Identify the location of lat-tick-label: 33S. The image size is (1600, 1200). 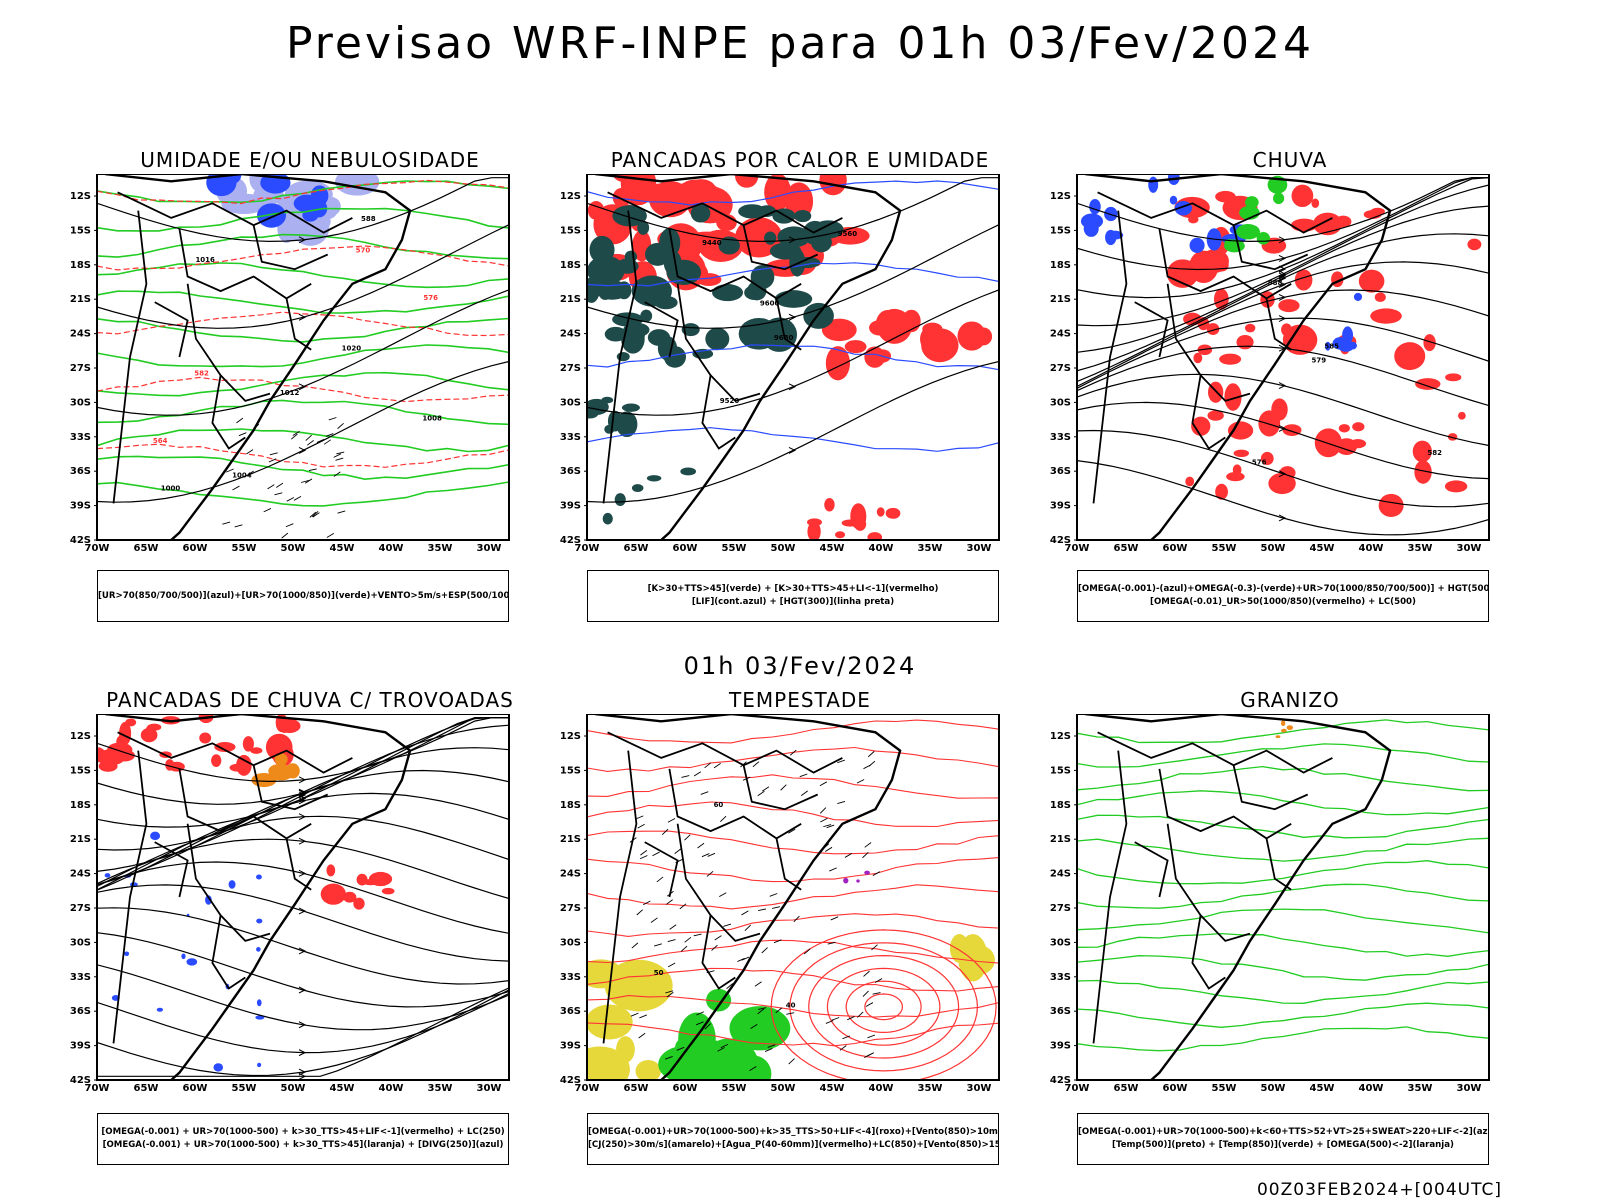
(570, 437).